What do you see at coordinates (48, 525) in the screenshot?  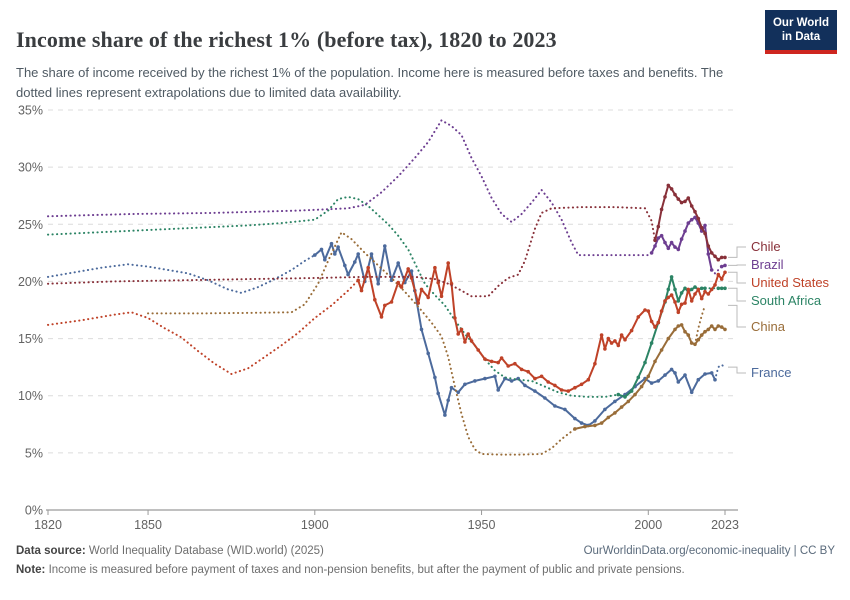 I see `x-tick-label-1820: 1820` at bounding box center [48, 525].